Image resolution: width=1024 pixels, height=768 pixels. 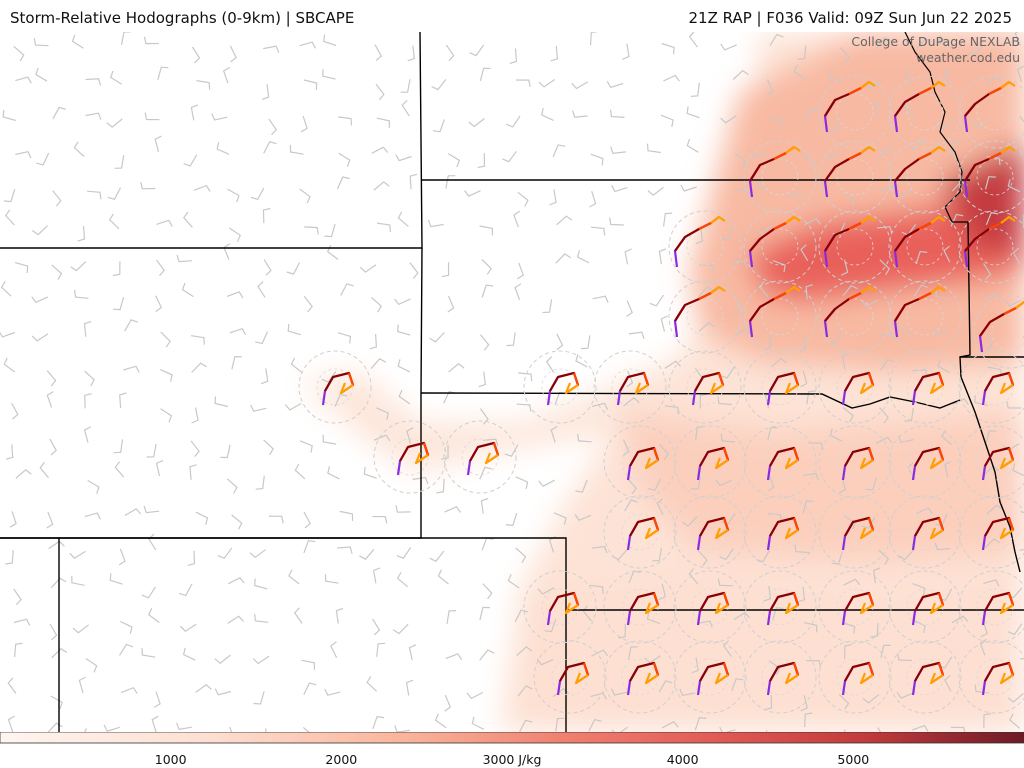 I want to click on colorbar-tick-label: 4000, so click(x=682, y=759).